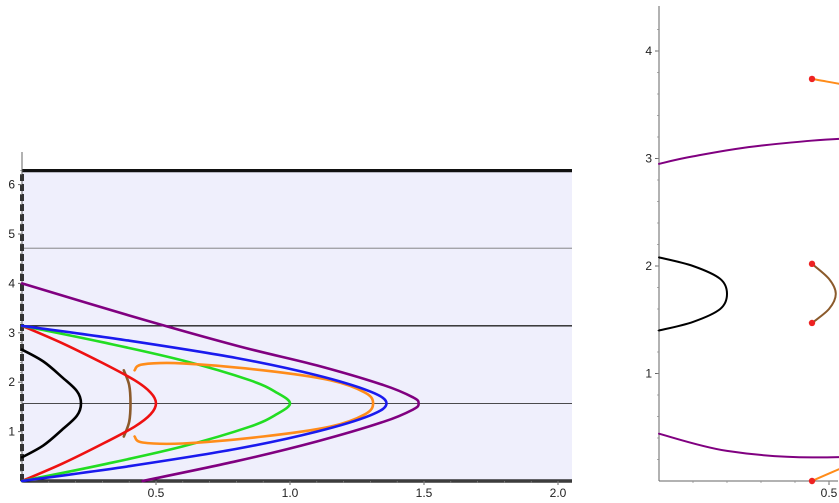  I want to click on x-tick-label: 1.0, so click(290, 493).